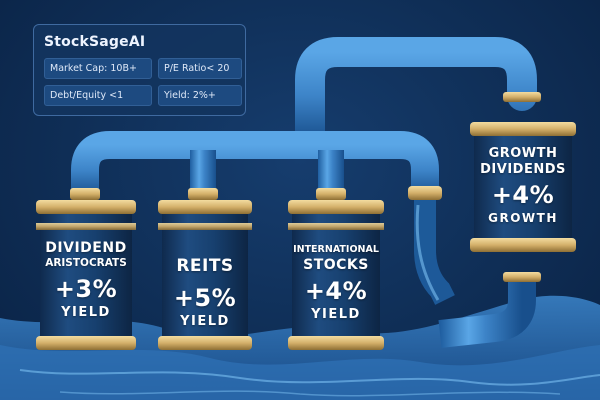  Describe the element at coordinates (336, 265) in the screenshot. I see `fund-name-line2: STOCKS` at that location.